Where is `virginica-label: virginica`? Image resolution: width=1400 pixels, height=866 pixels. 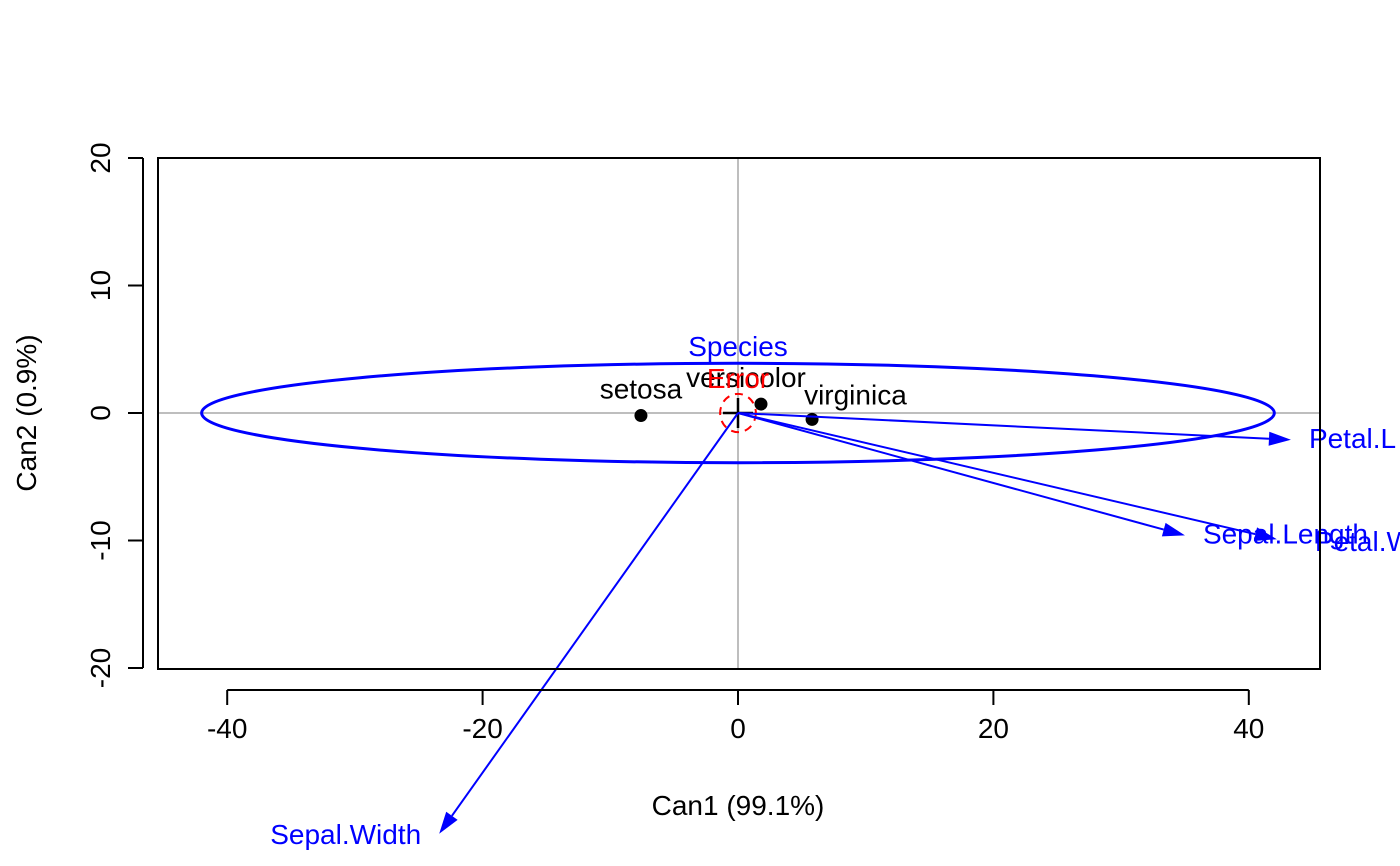 virginica-label: virginica is located at coordinates (855, 394).